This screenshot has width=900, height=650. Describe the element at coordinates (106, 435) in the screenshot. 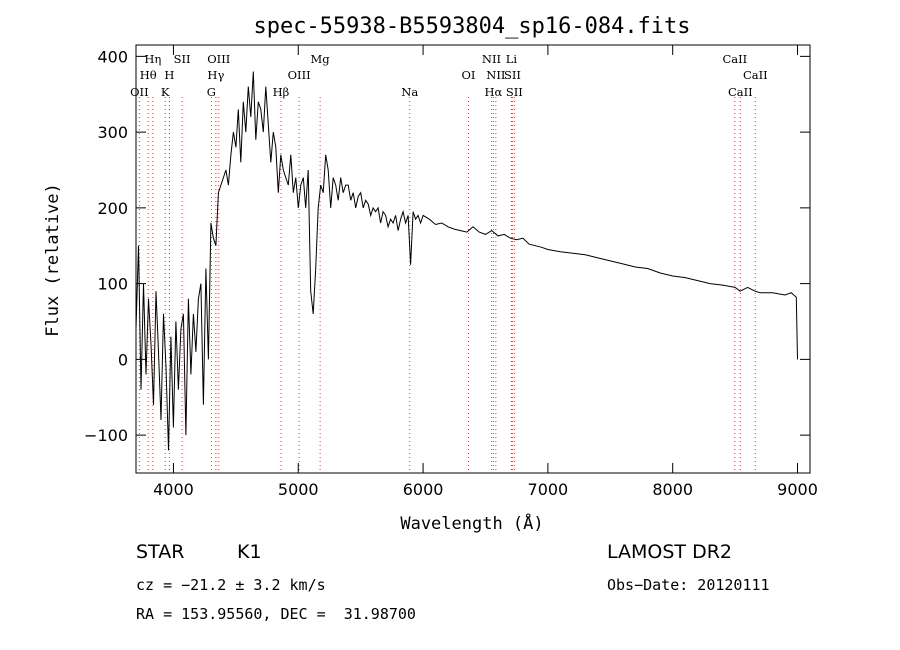

I see `y-tick-label: −100` at that location.